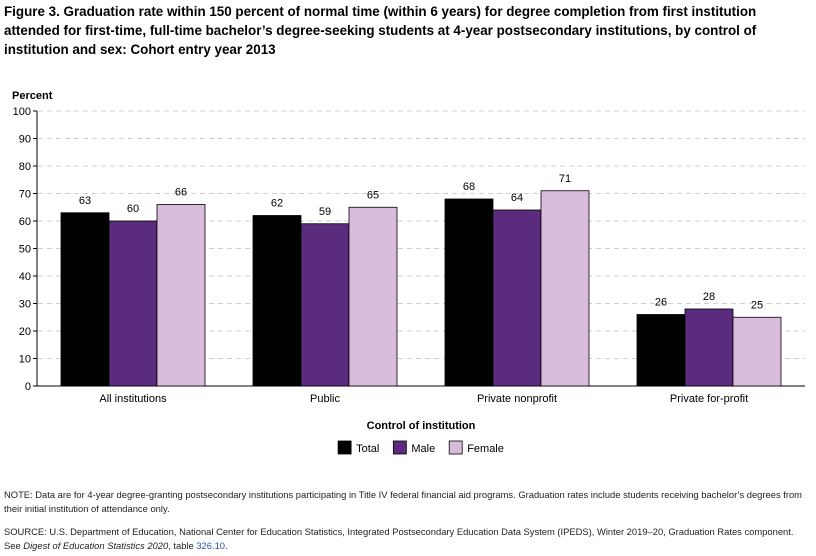 Image resolution: width=816 pixels, height=556 pixels. Describe the element at coordinates (181, 193) in the screenshot. I see `data-label: 66` at that location.